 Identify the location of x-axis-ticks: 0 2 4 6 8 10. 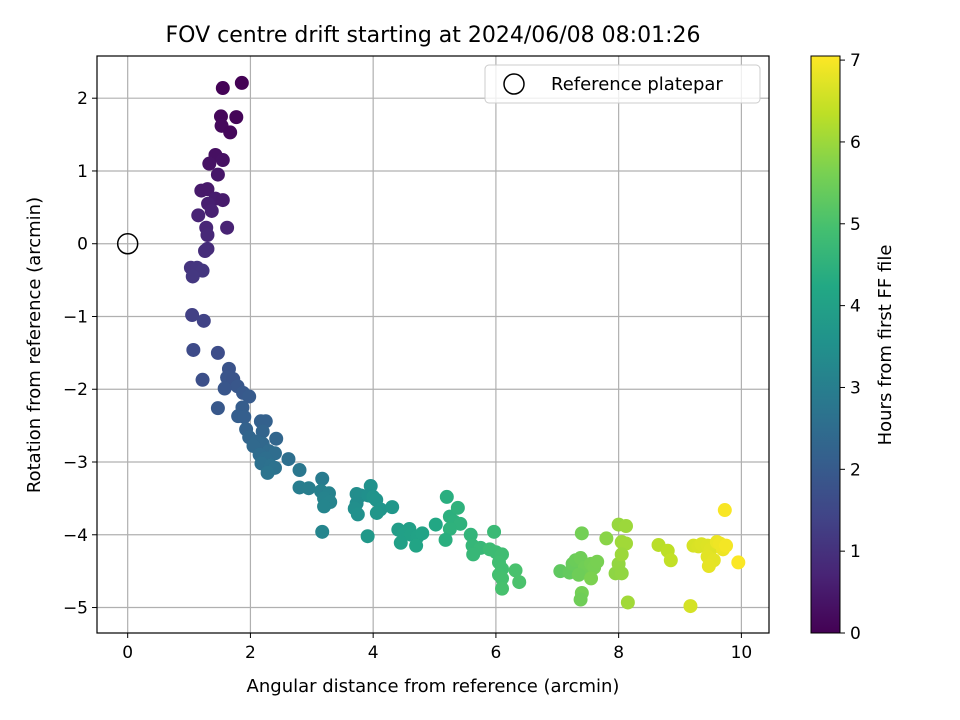
(437, 648).